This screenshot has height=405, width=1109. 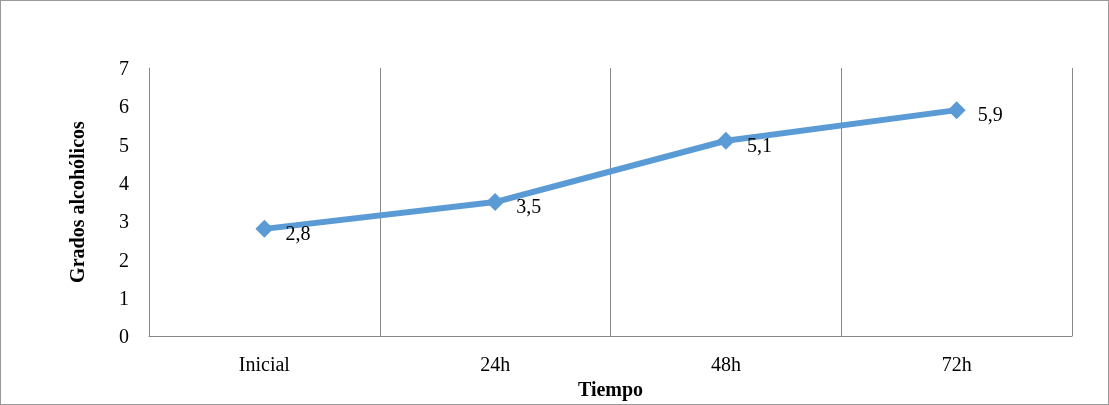 I want to click on x-tick-label: 72h, so click(x=956, y=364).